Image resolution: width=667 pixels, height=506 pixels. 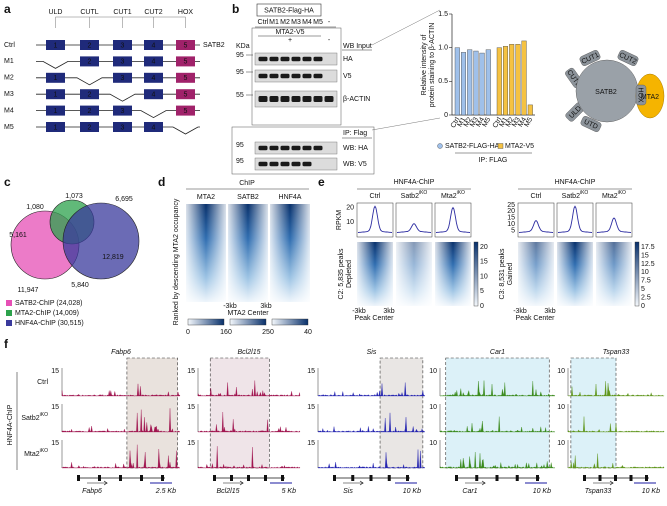 I want to click on colorbar-tick: 5, so click(x=643, y=289).